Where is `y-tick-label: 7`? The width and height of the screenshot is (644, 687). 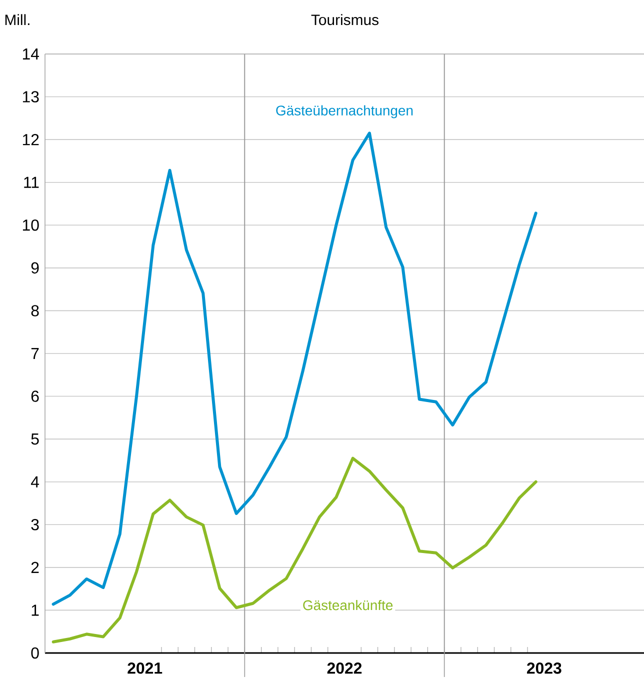
y-tick-label: 7 is located at coordinates (35, 353).